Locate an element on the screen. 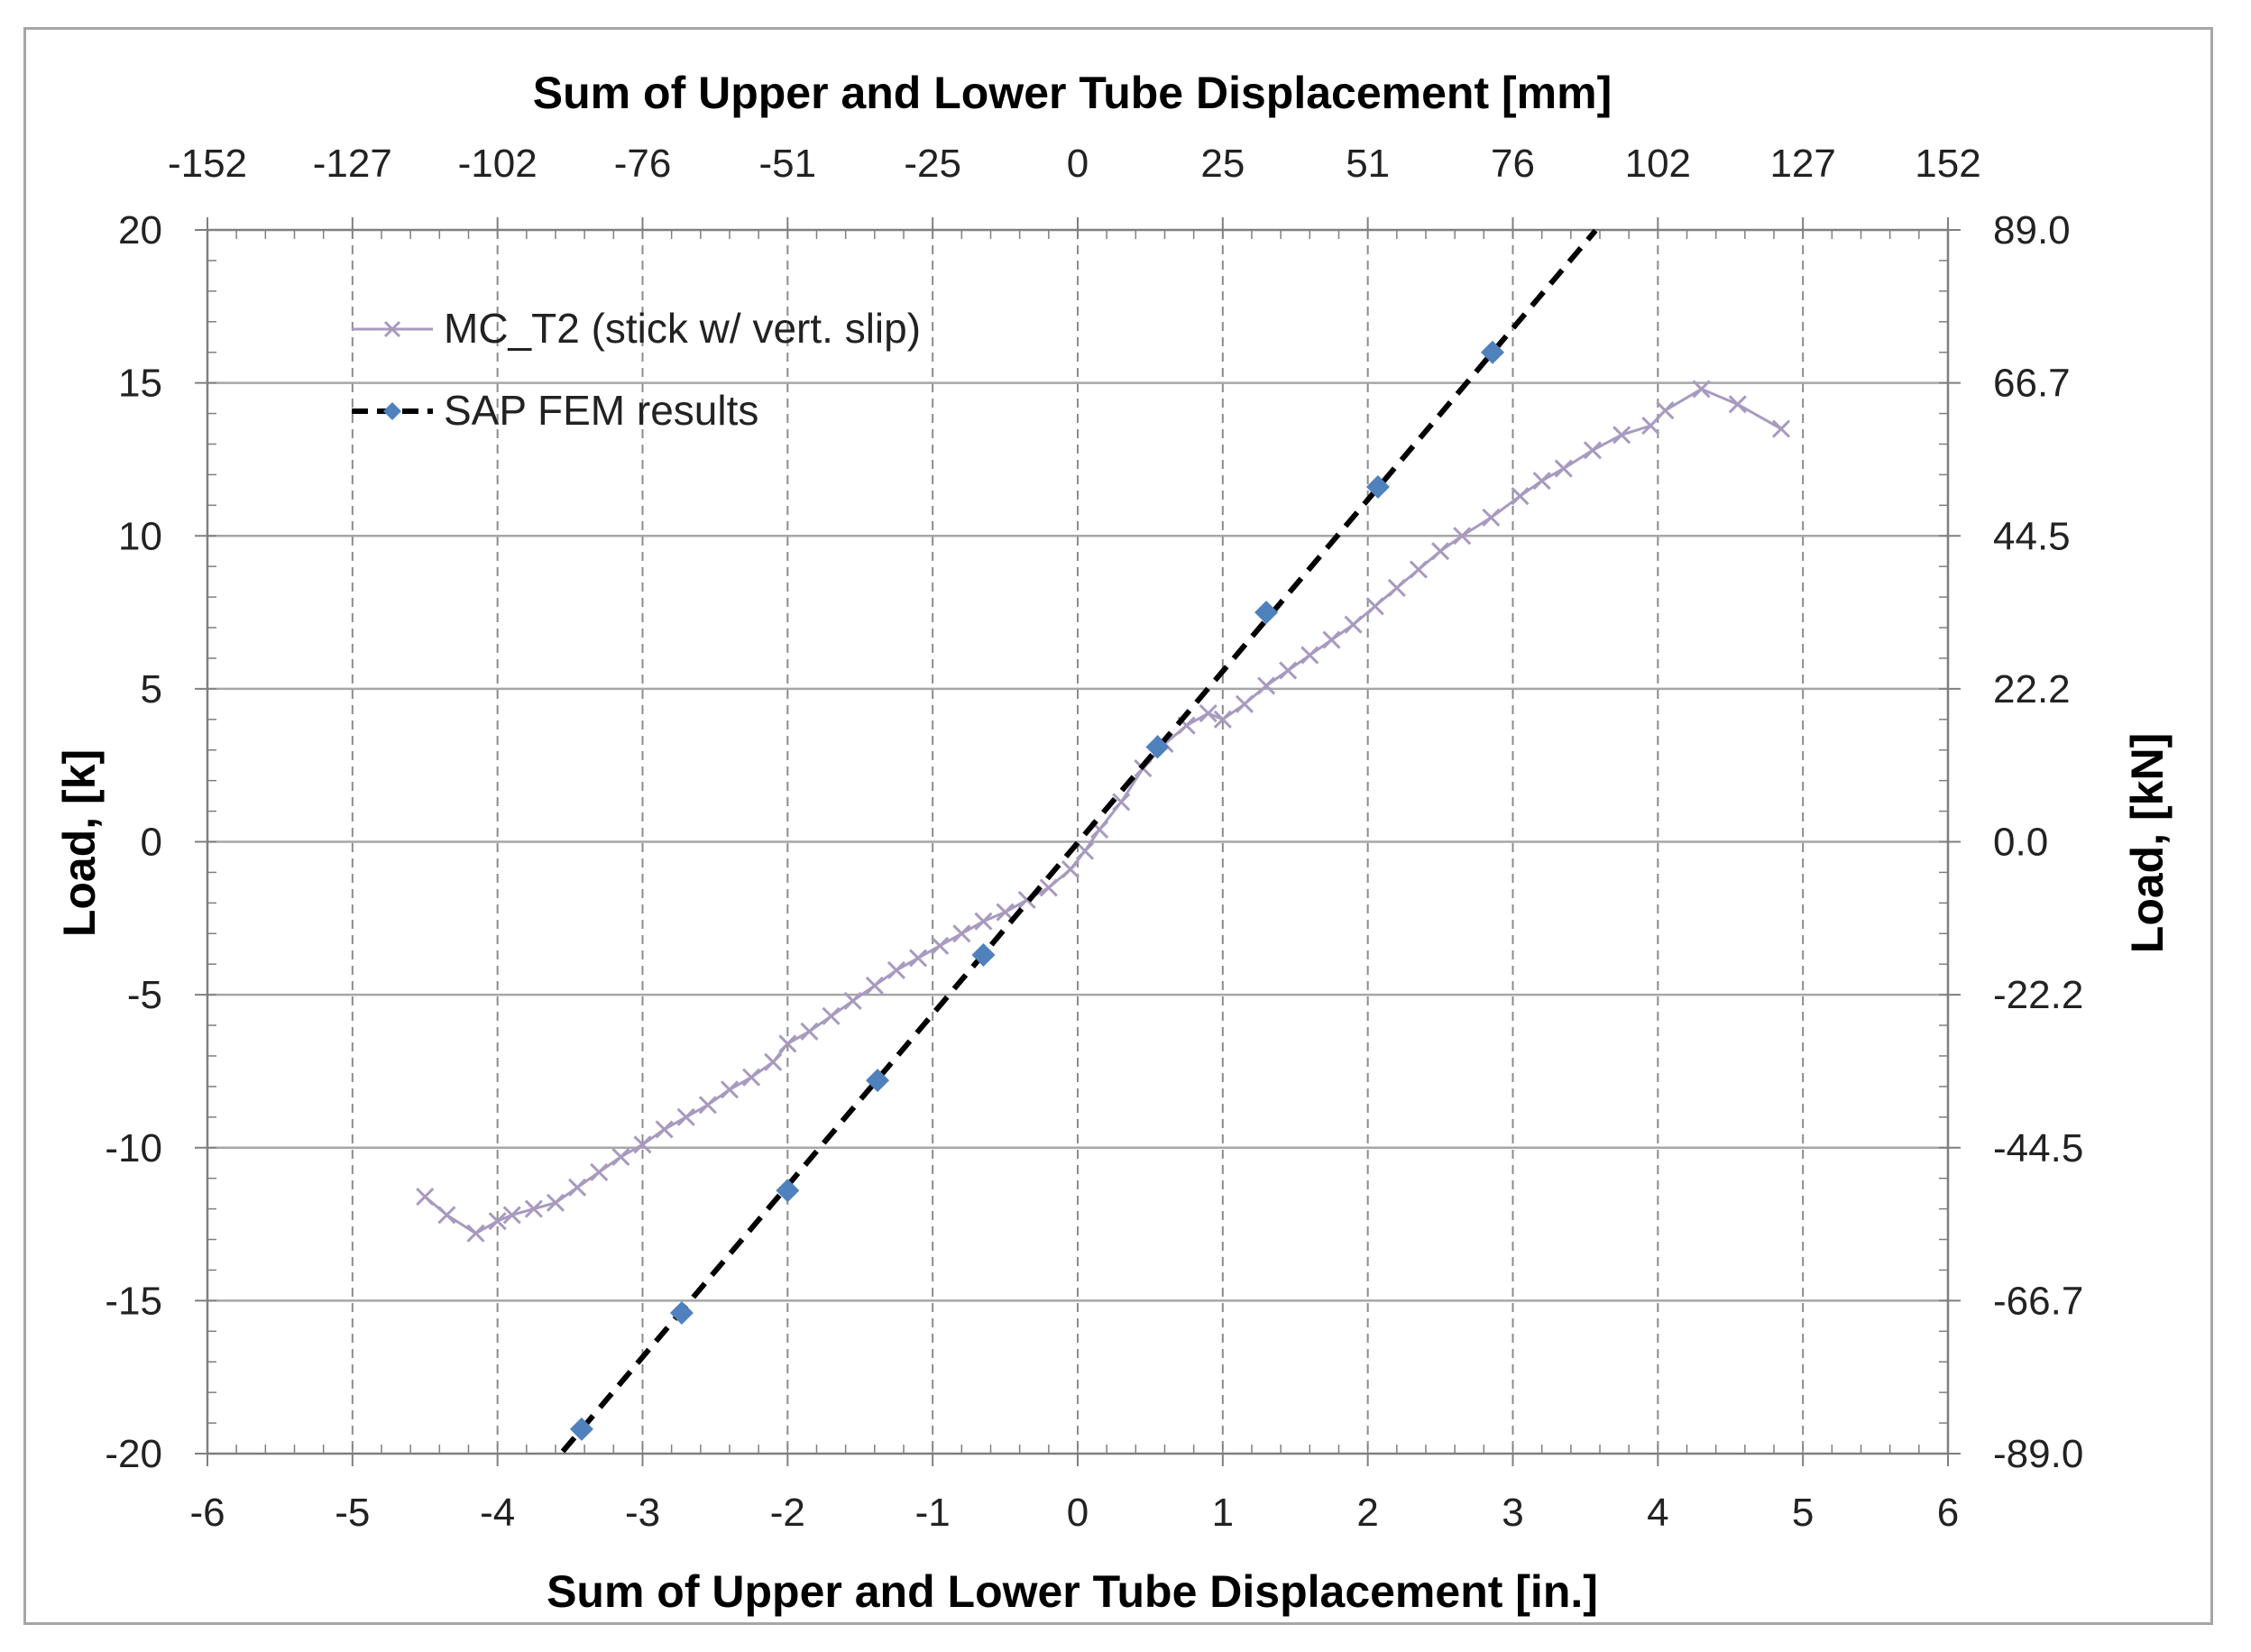  y-right-tick-label: 44.5 is located at coordinates (2032, 536).